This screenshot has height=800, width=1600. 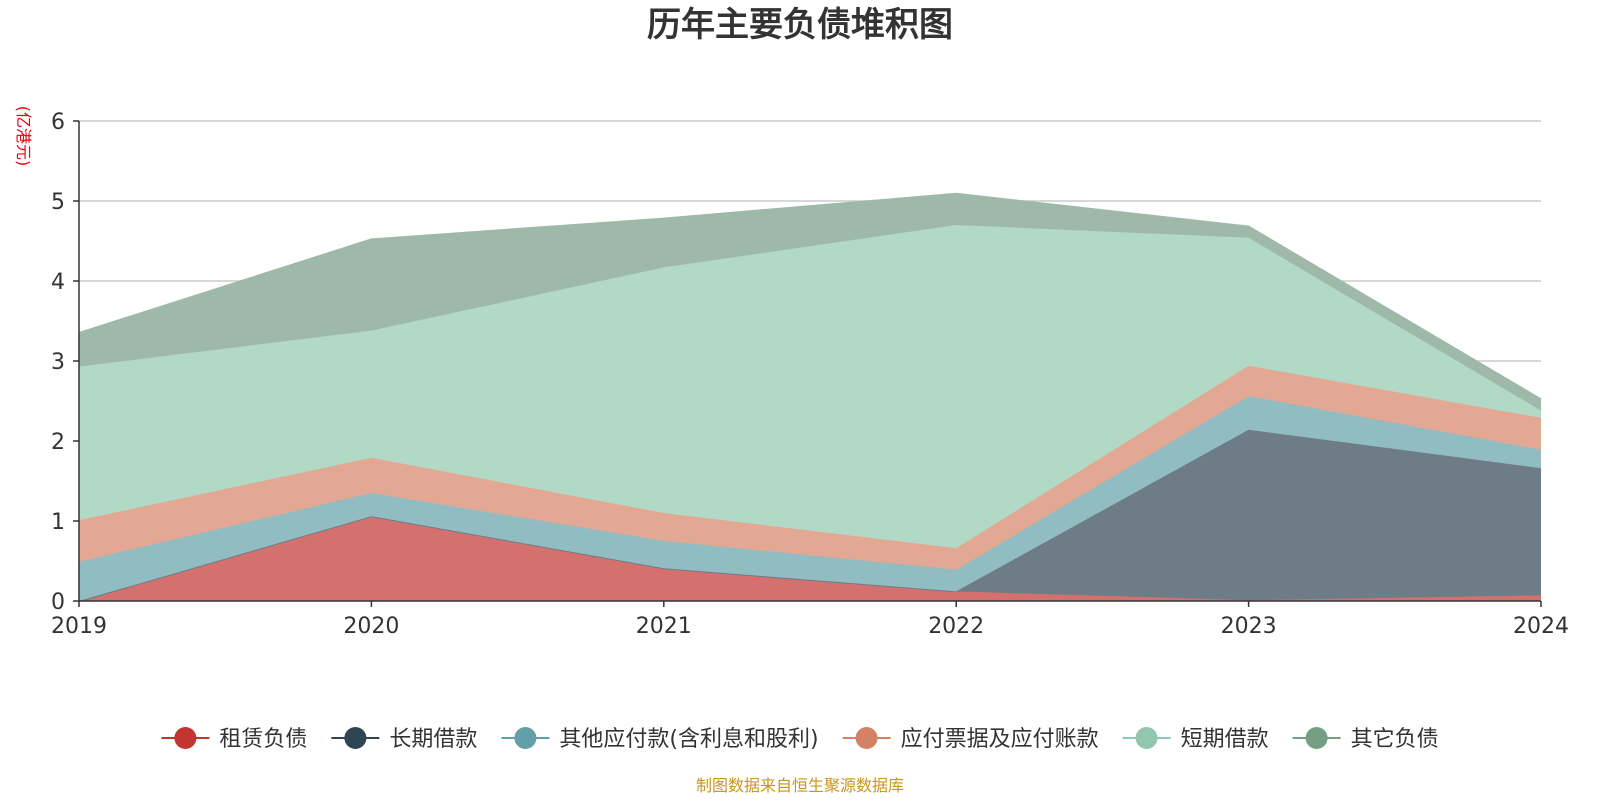 I want to click on legend-label: 其它负债, so click(x=1395, y=739).